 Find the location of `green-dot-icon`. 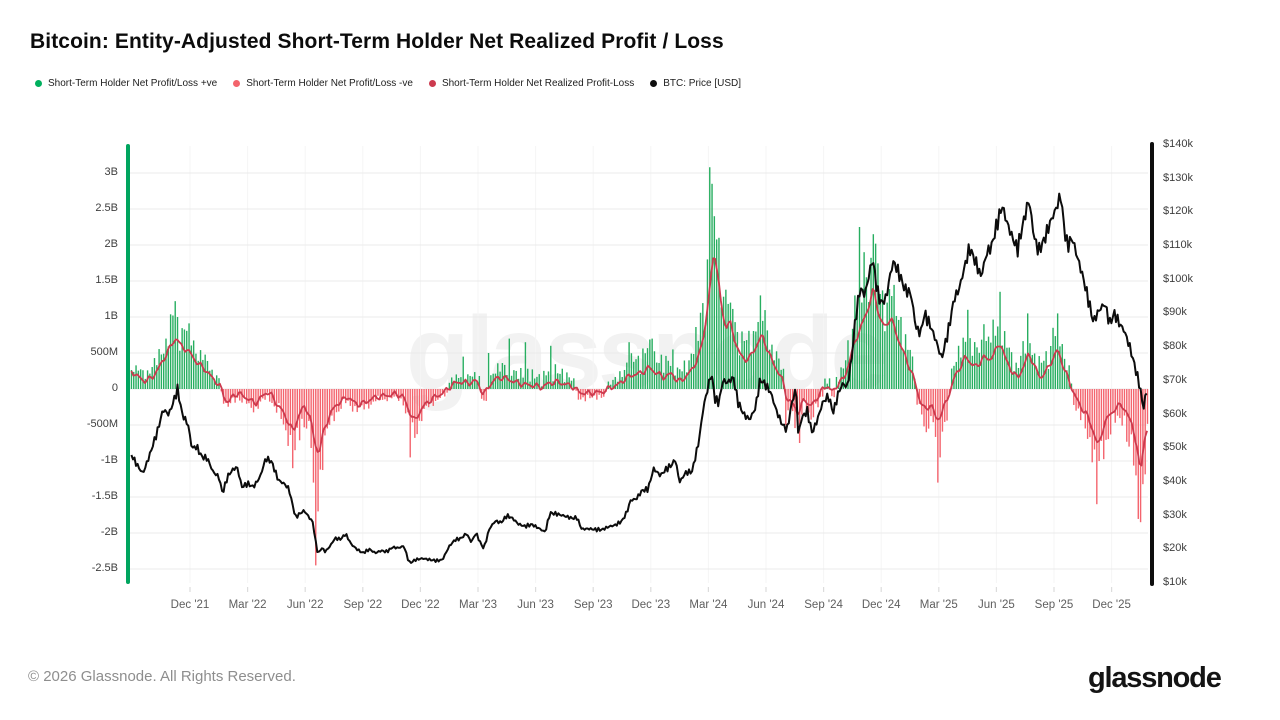

green-dot-icon is located at coordinates (38, 83).